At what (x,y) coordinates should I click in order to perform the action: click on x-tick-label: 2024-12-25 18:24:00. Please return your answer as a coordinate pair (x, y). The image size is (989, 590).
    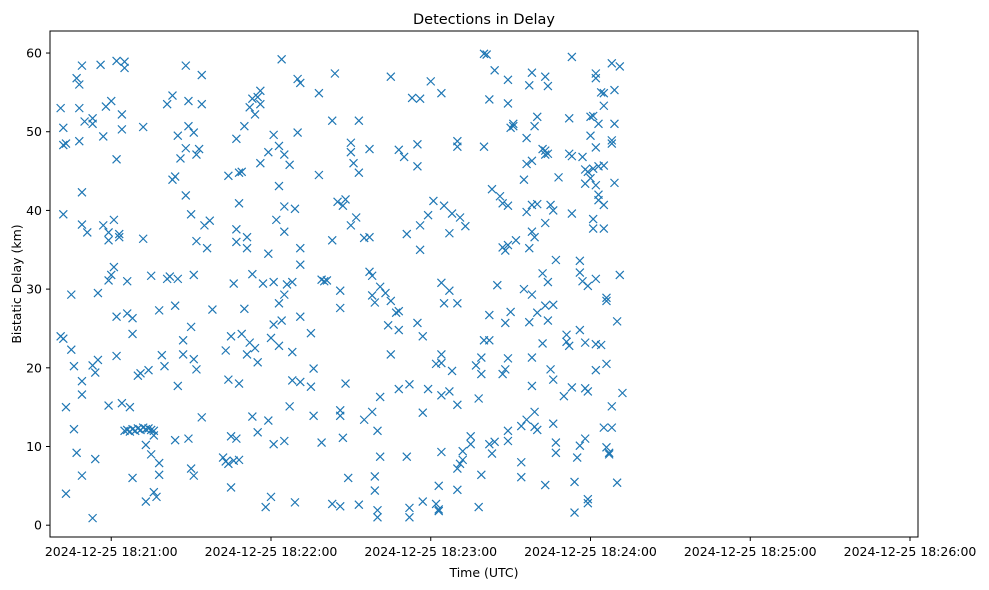
    Looking at the image, I should click on (590, 551).